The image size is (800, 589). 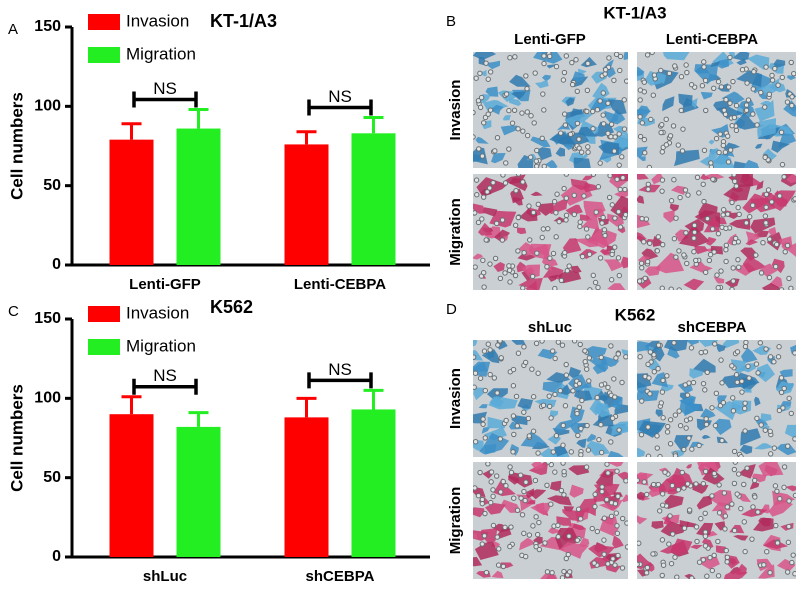 I want to click on legend-label: Invasion, so click(x=157, y=20).